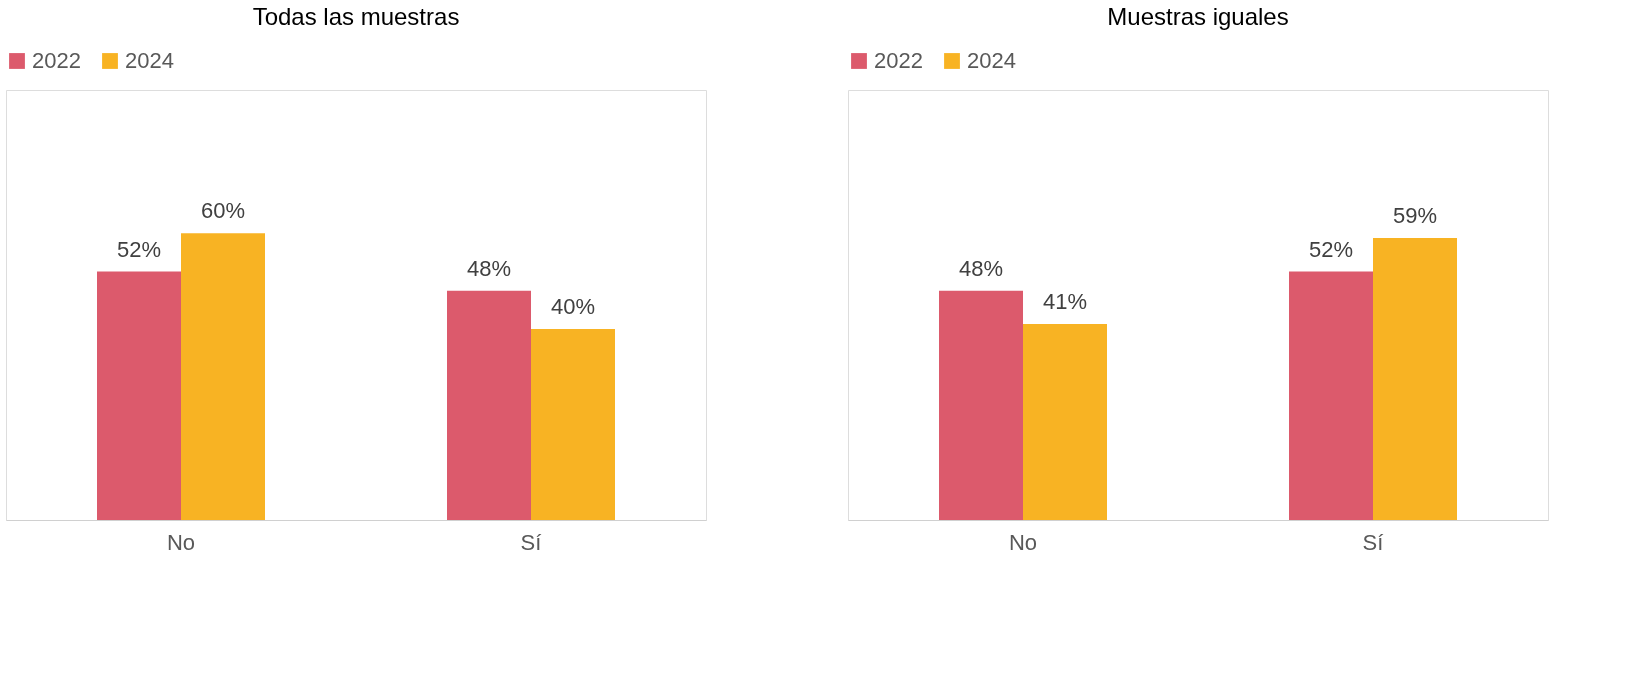 This screenshot has height=697, width=1639. I want to click on chart-title: Todas las muestras, so click(356, 16).